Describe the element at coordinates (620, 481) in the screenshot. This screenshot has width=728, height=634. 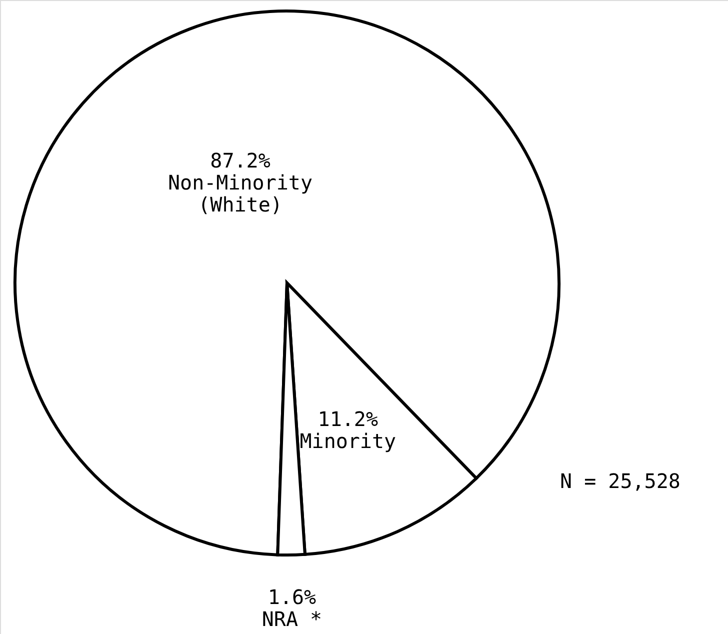
I see `text: N = 25,528` at that location.